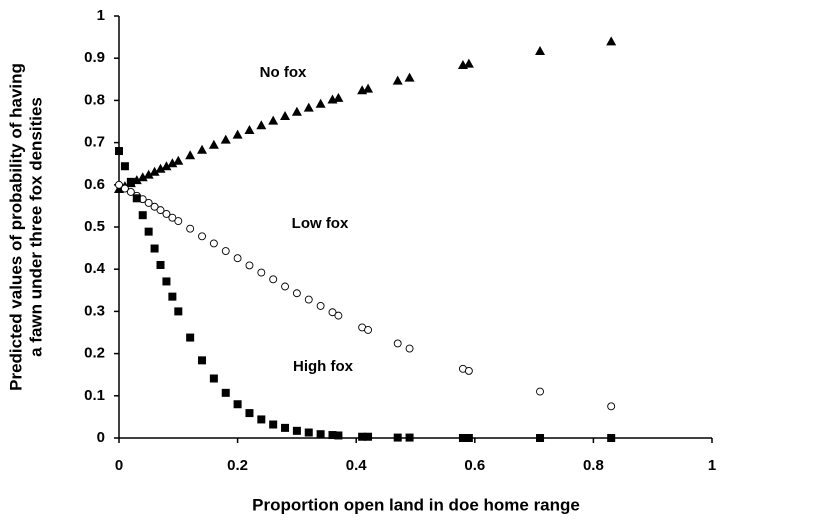 The width and height of the screenshot is (829, 521). Describe the element at coordinates (35, 227) in the screenshot. I see `y-axis-label: a fawn under three fox densities` at that location.